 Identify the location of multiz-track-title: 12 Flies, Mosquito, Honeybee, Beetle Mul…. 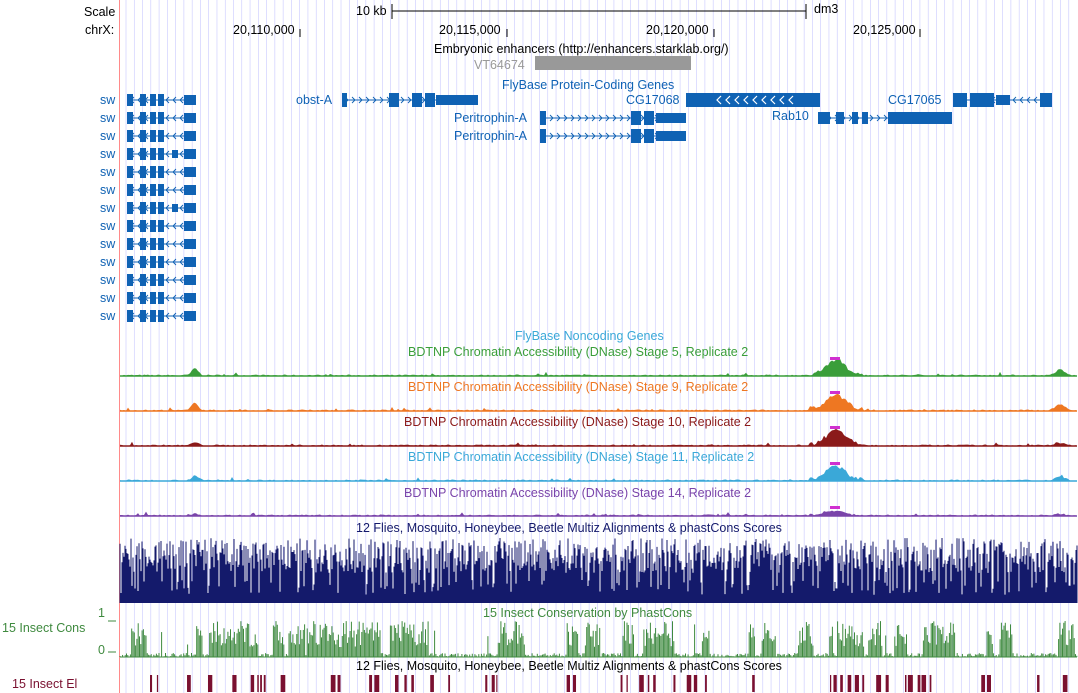
(569, 528).